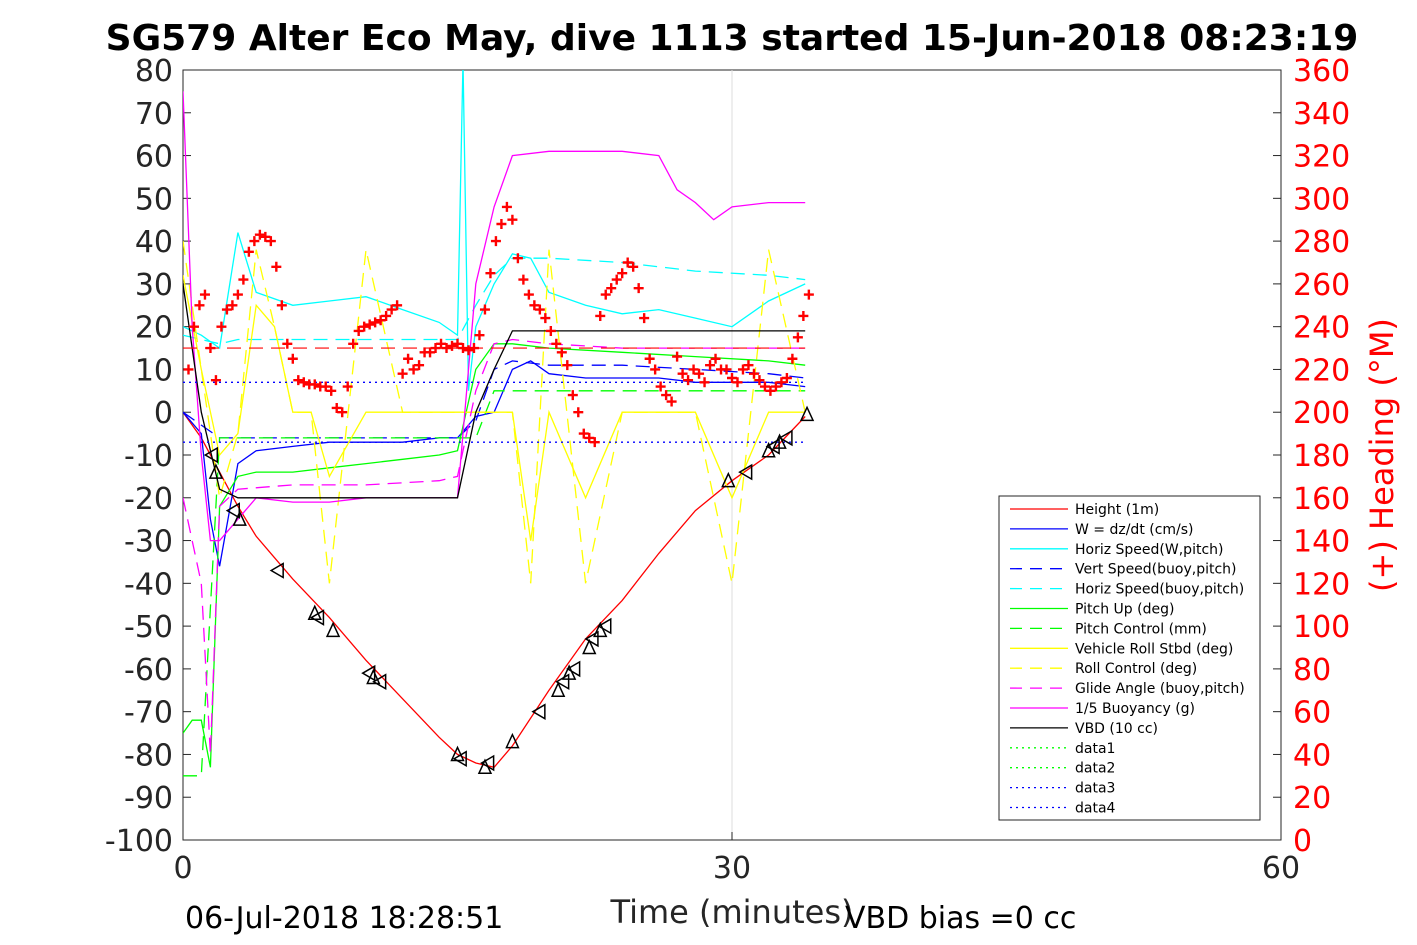 The image size is (1417, 945). I want to click on legend-label: Horiz Speed(W,pitch), so click(1149, 550).